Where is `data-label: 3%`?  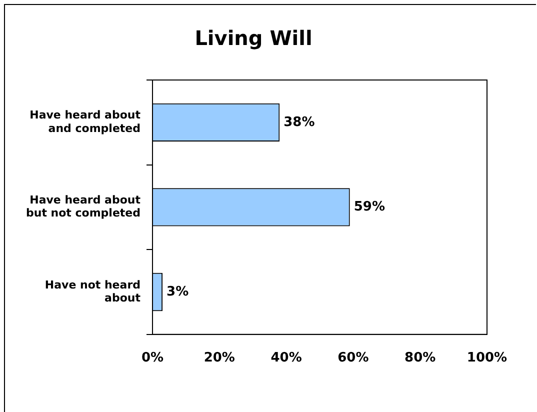
data-label: 3% is located at coordinates (177, 292).